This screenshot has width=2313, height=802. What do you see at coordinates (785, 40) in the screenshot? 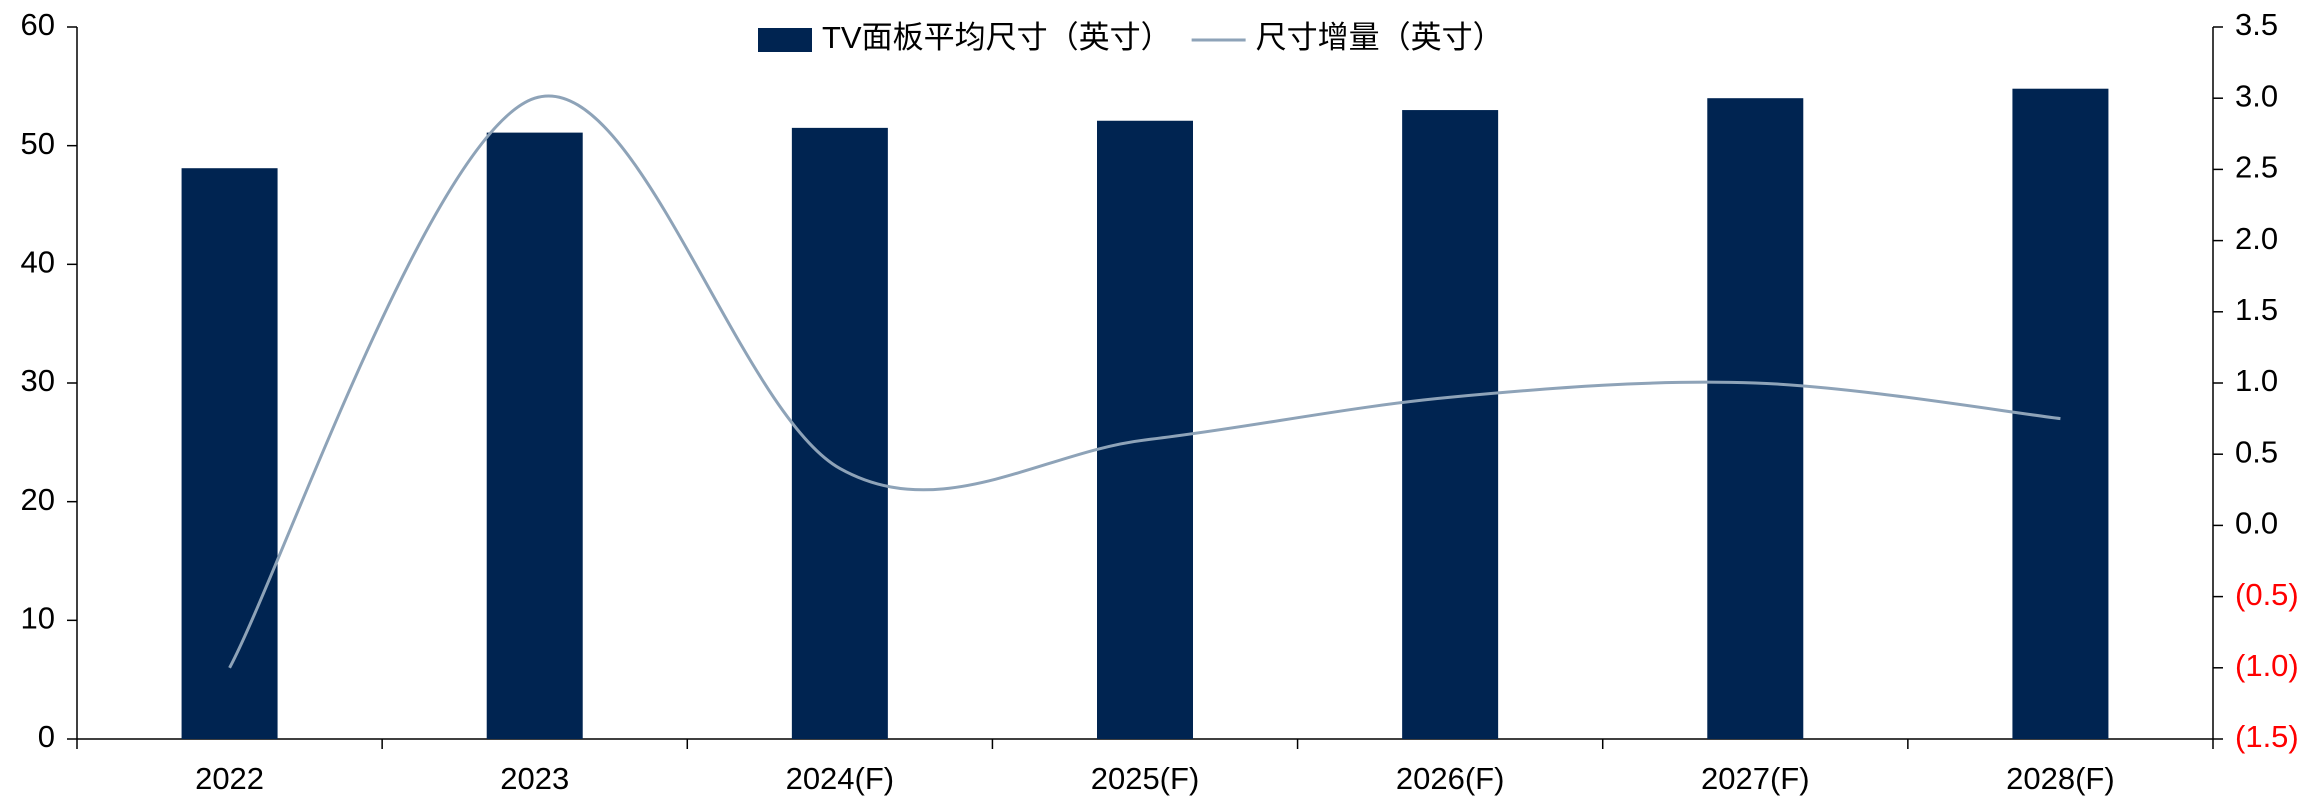
I see `legend-swatch` at bounding box center [785, 40].